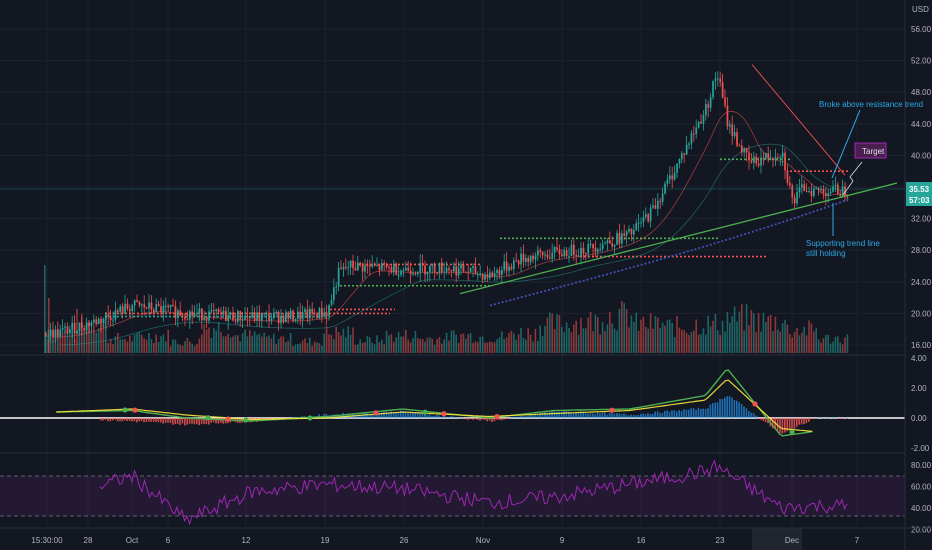  What do you see at coordinates (466, 538) in the screenshot?
I see `time-axis: 15:30:00 28 Oct 6 12 19 26 Nov 9 16 23 Dec 7` at bounding box center [466, 538].